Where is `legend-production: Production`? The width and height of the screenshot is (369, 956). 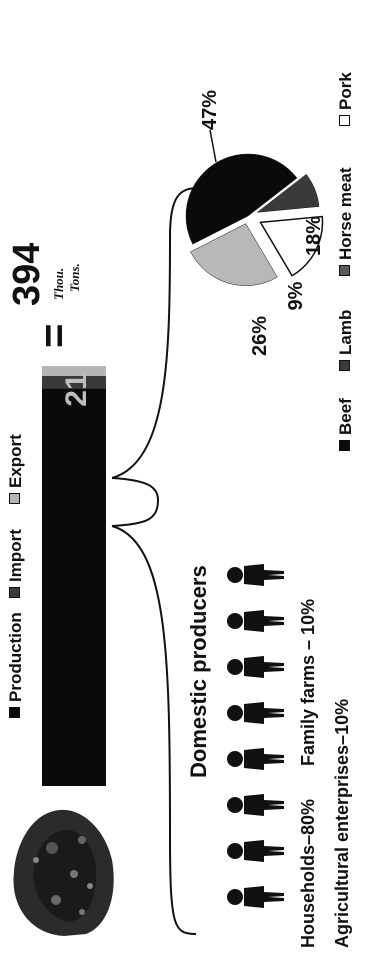
legend-production: Production is located at coordinates (16, 665).